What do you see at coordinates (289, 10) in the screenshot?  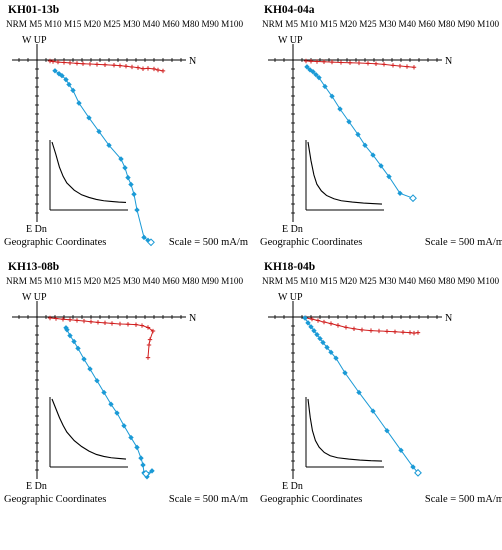 I see `specimen-title: KH04-04a` at bounding box center [289, 10].